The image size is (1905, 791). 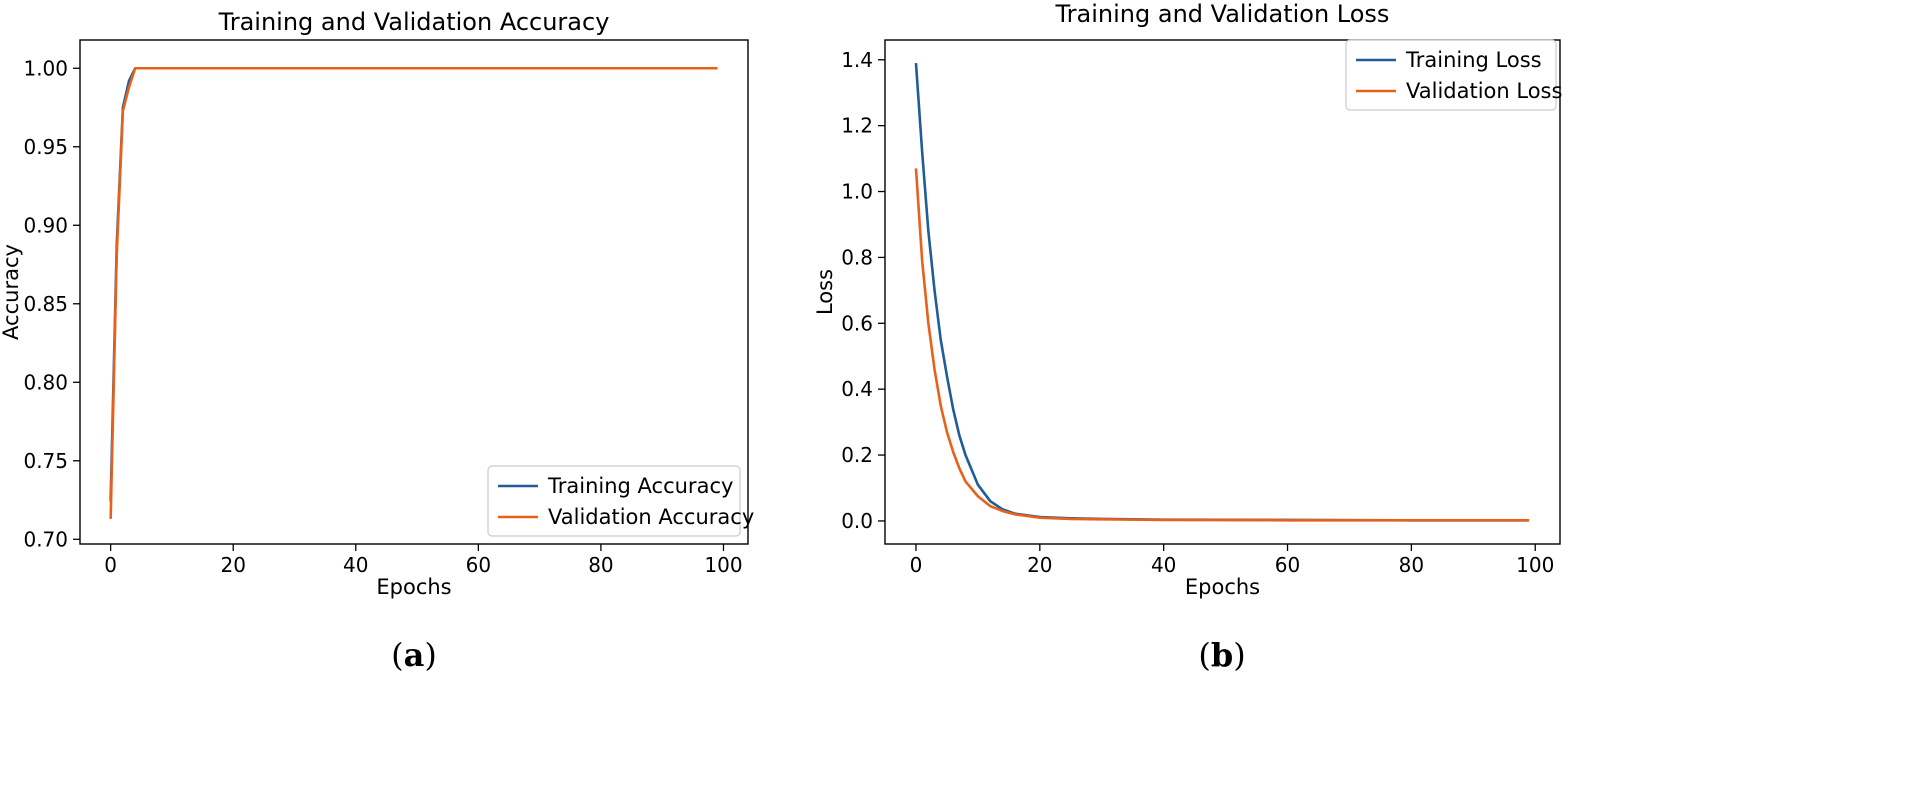 I want to click on panel-caption: (b), so click(x=1221, y=655).